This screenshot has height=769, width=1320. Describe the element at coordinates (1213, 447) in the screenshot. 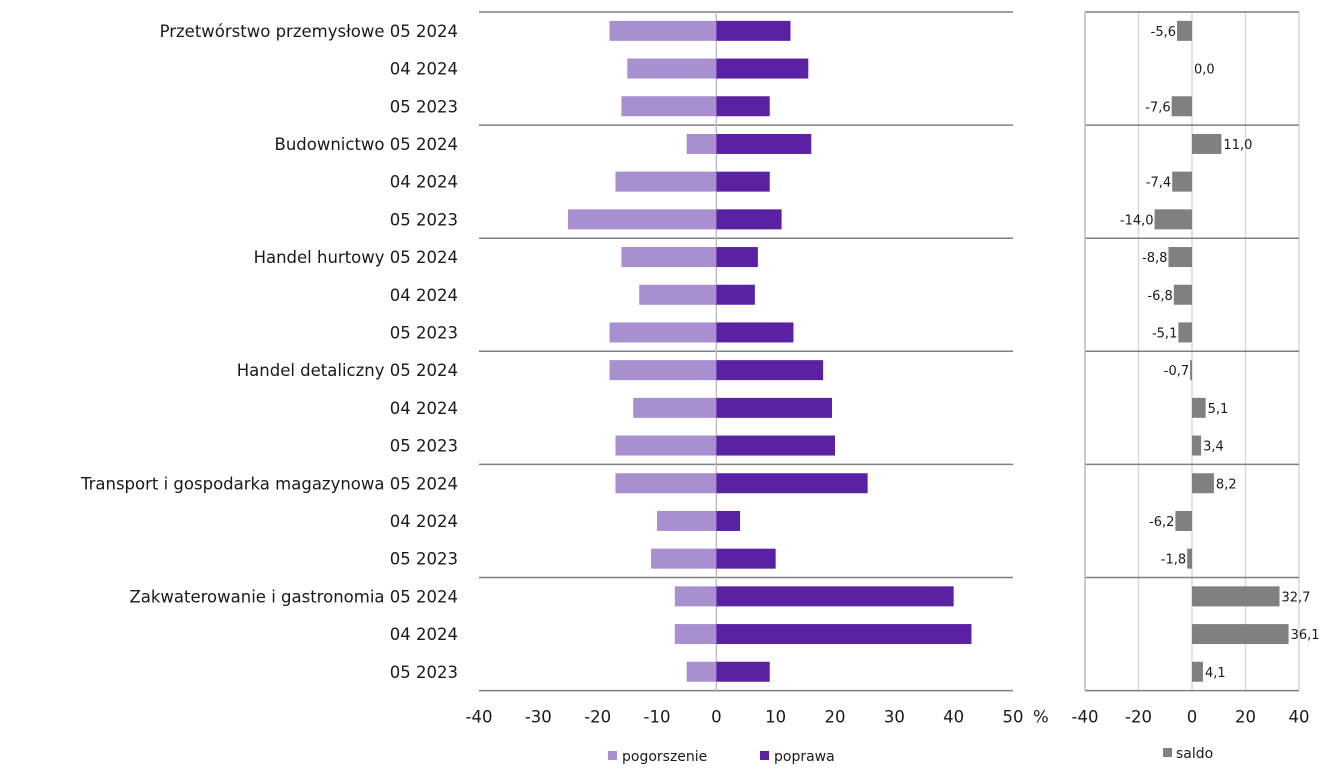

I see `saldo-value-label: 3,4` at that location.